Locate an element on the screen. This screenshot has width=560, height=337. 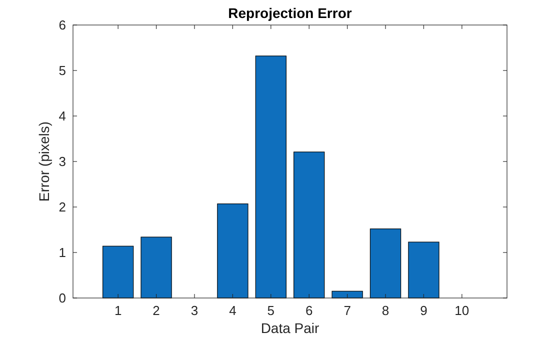
x-tick-label: 2 is located at coordinates (156, 310).